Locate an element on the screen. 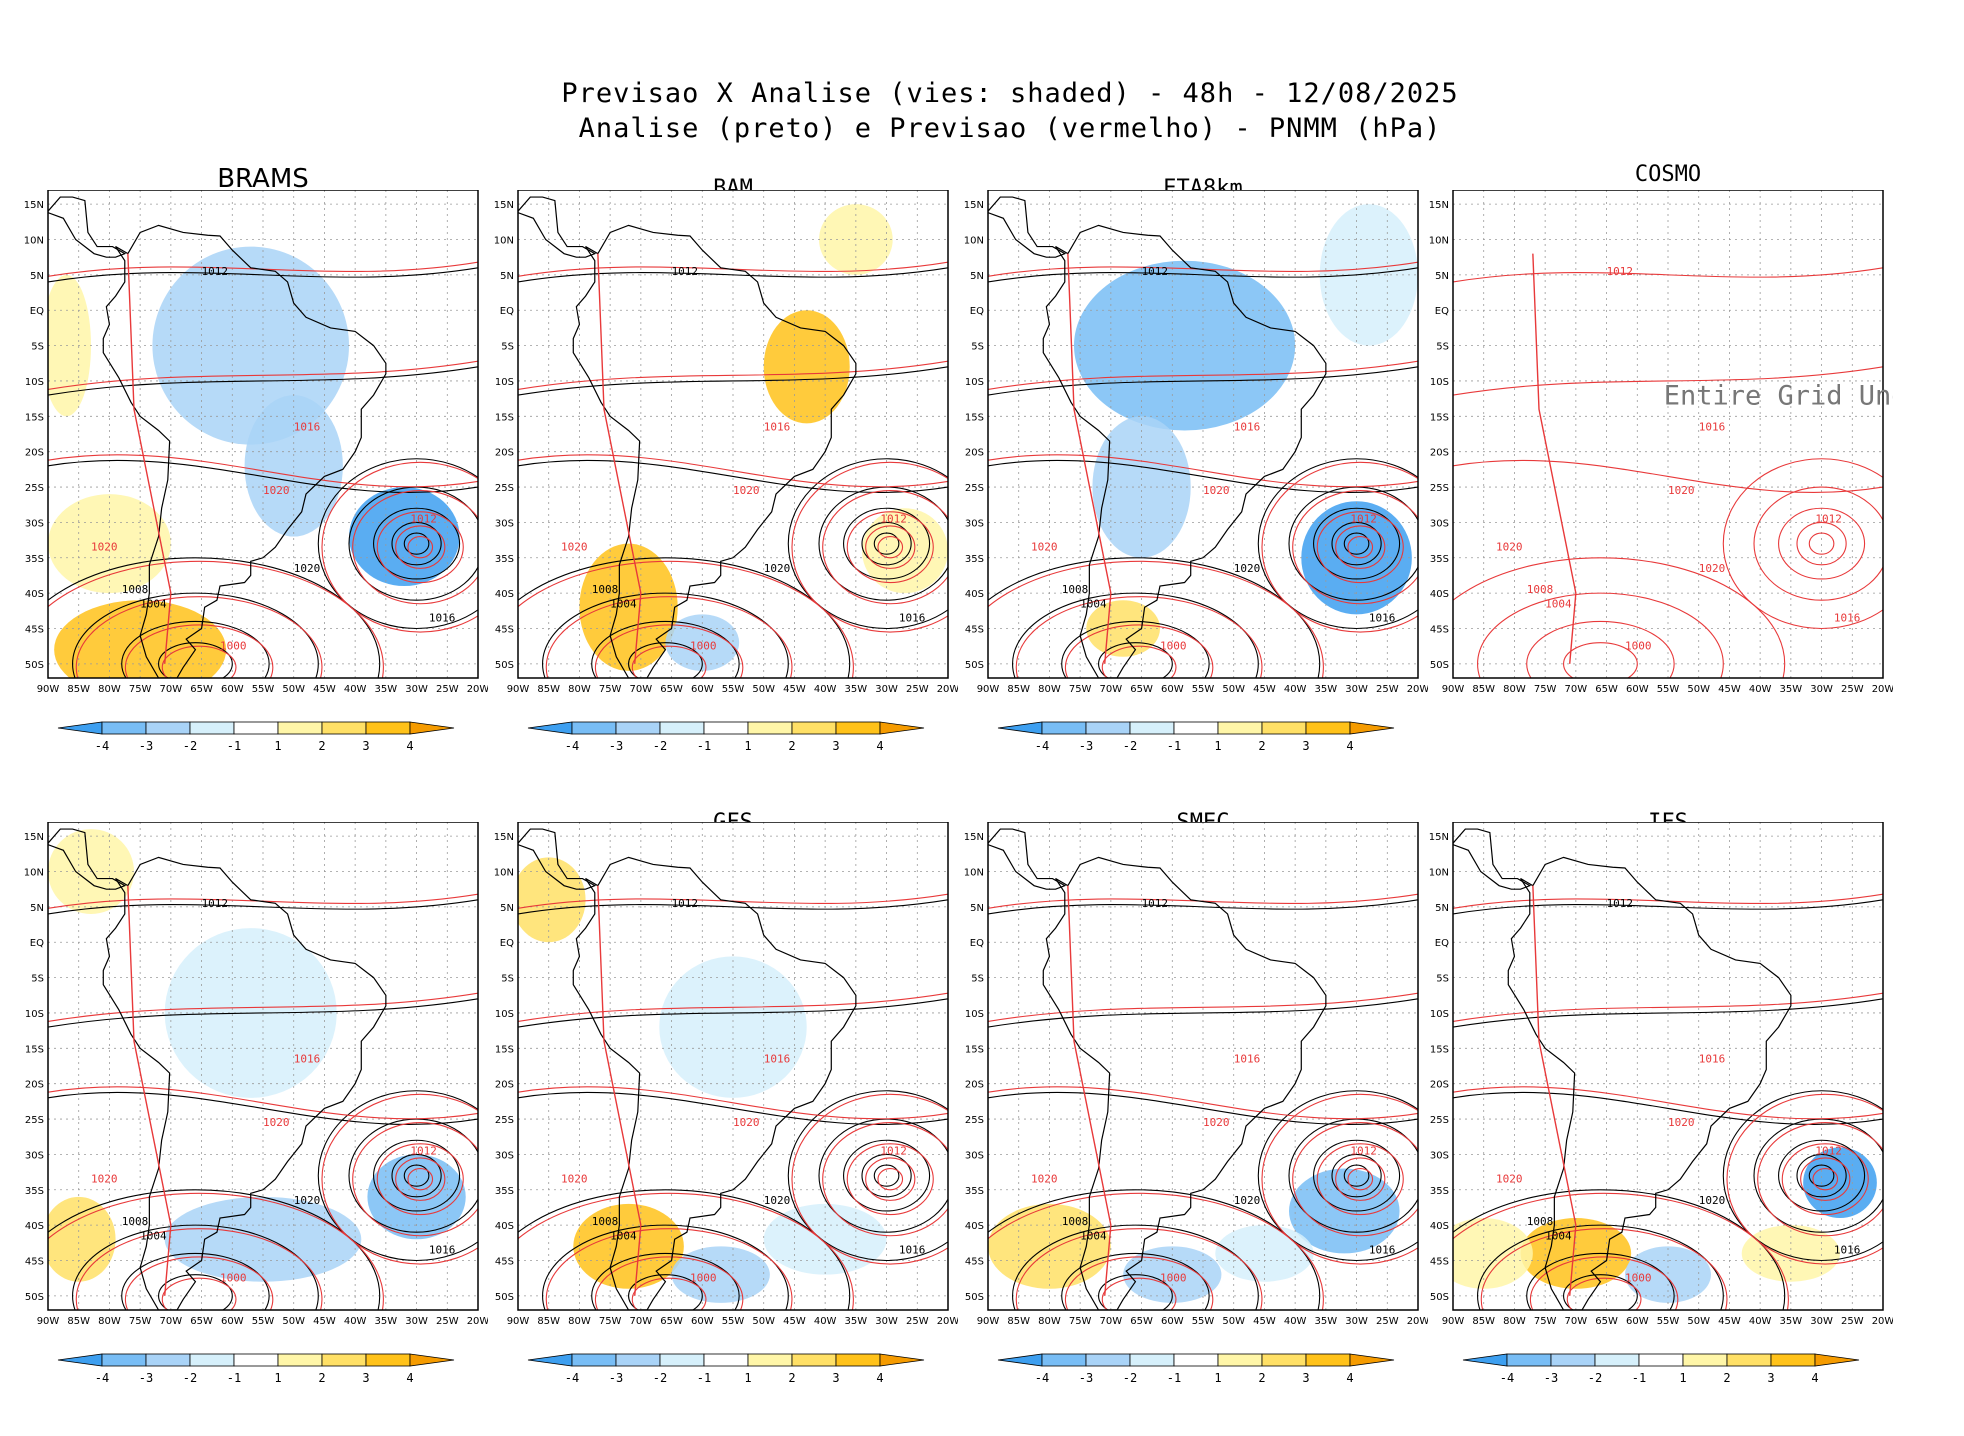 This screenshot has height=1436, width=1964. colorbar: -4 -3 -2 -1 1 2 3 4 is located at coordinates (1196, 737).